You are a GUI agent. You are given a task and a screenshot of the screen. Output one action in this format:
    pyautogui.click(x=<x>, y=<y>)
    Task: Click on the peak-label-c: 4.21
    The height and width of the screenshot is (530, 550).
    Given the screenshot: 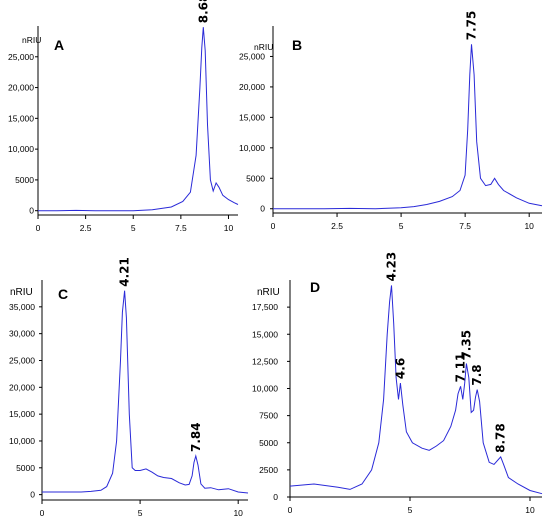 What is the action you would take?
    pyautogui.click(x=125, y=272)
    